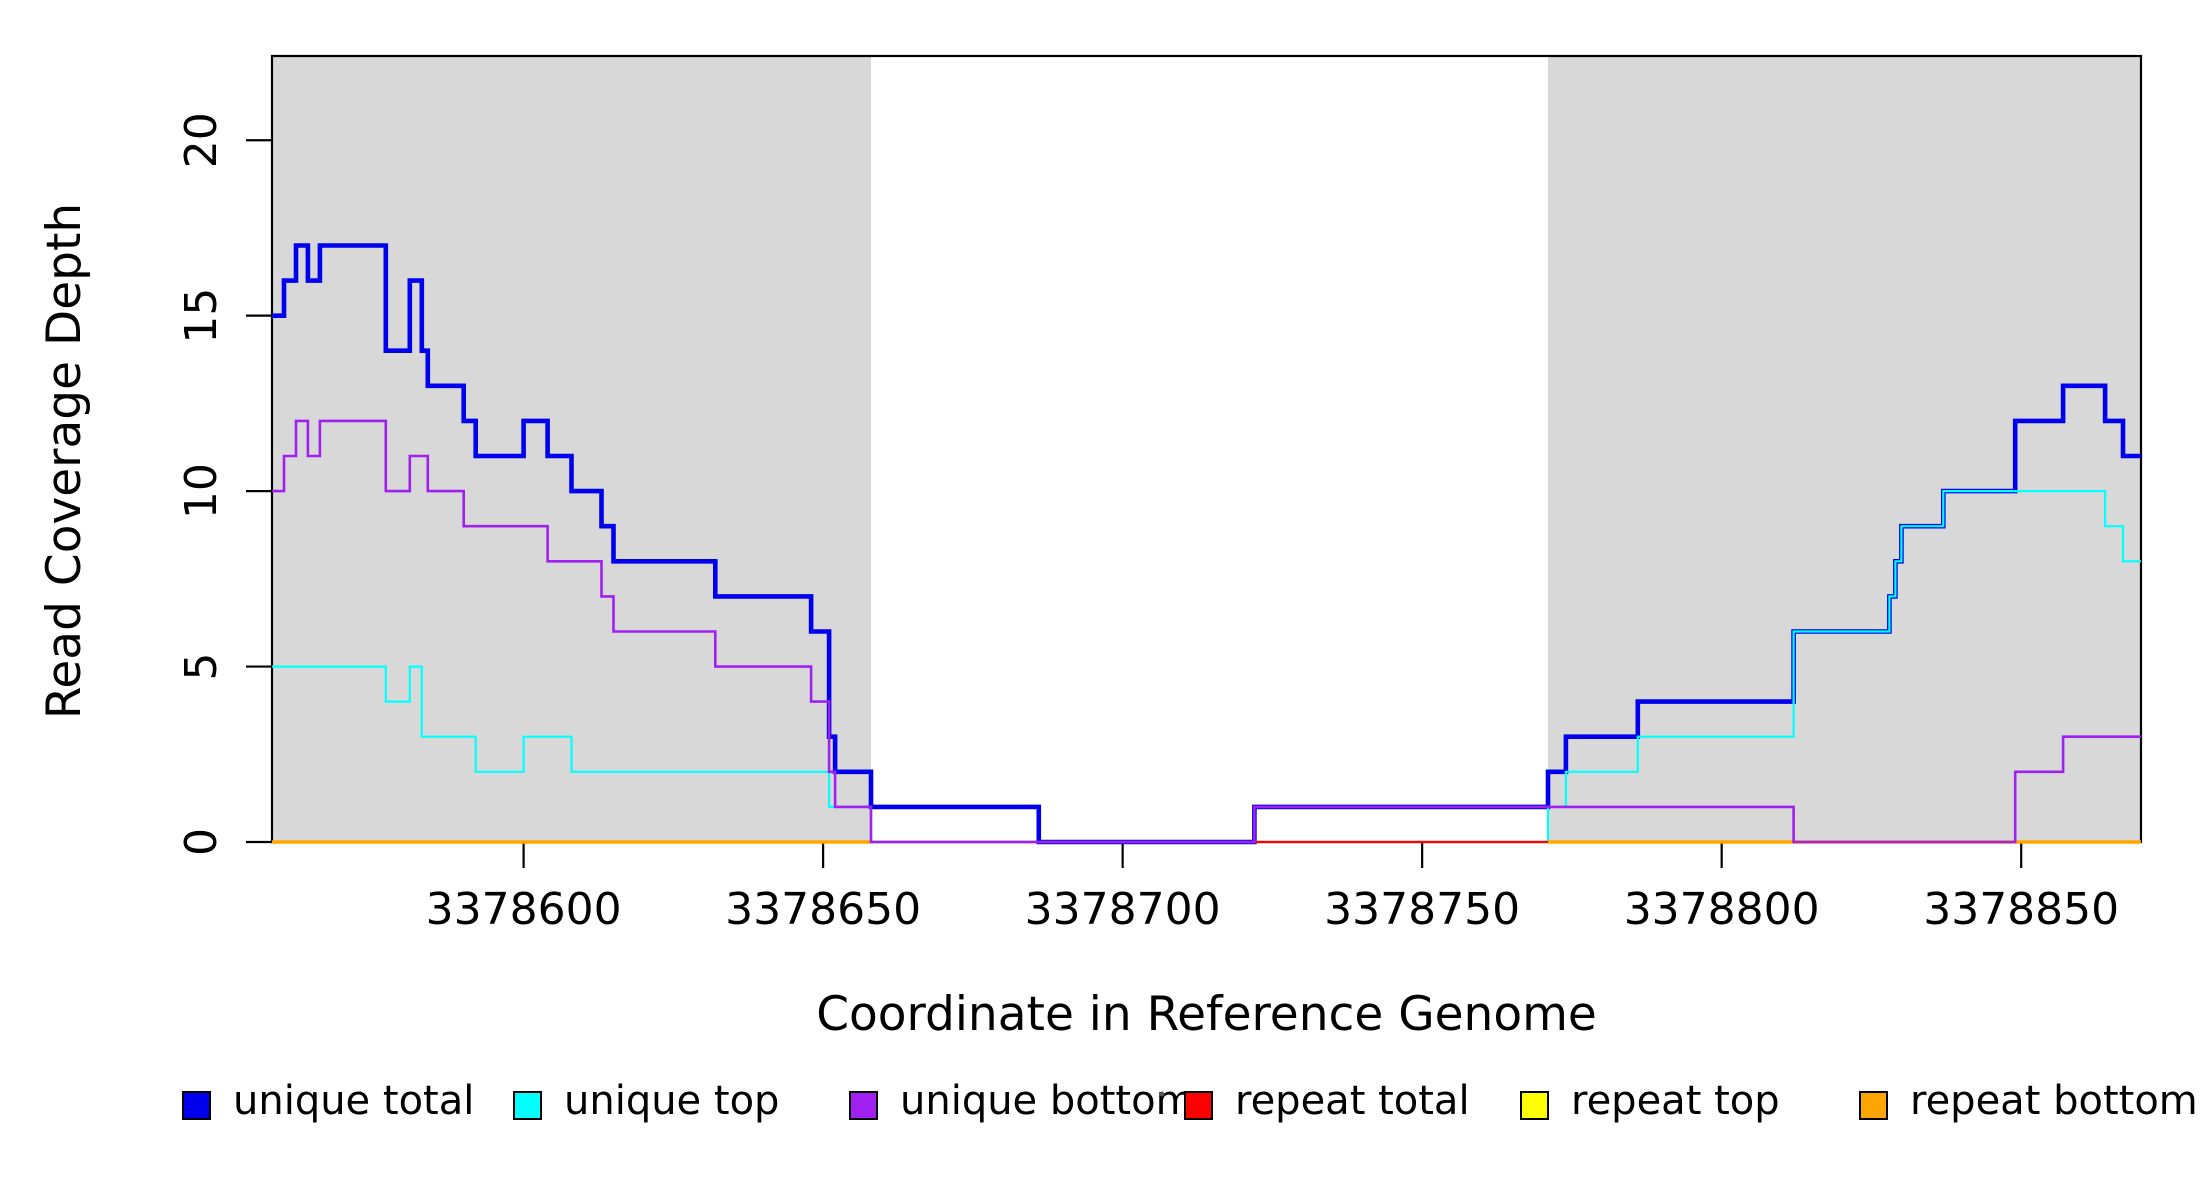 The image size is (2200, 1200). Describe the element at coordinates (201, 842) in the screenshot. I see `y-tick-label: 0` at that location.